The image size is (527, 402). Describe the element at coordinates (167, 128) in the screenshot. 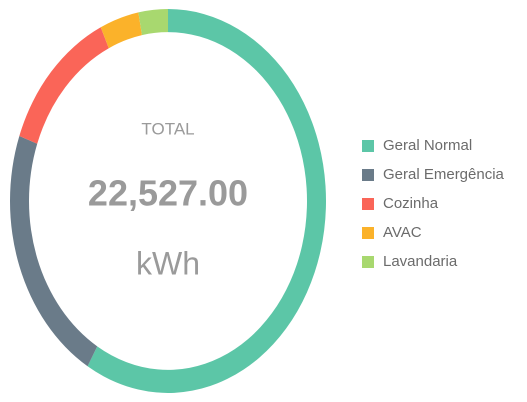

I see `center-title: TOTAL` at that location.